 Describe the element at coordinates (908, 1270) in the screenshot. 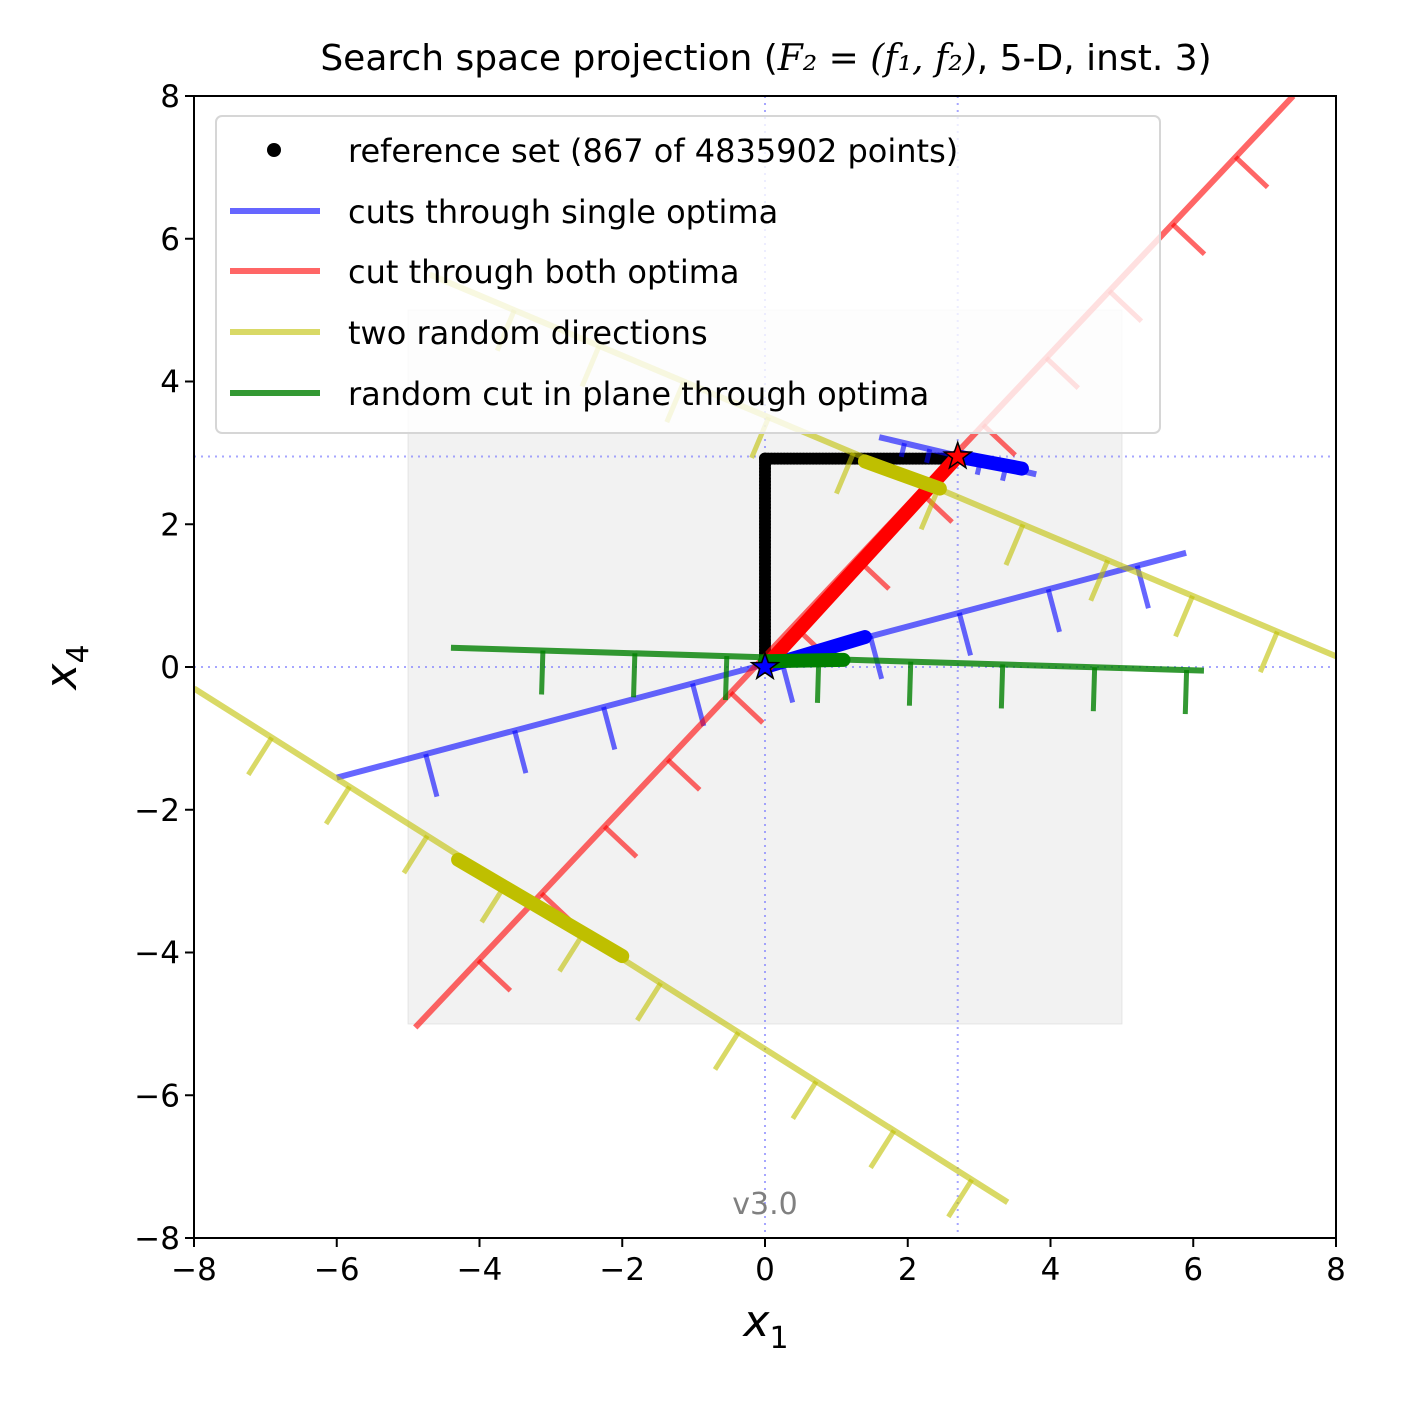

I see `x-tick-label: 2` at that location.